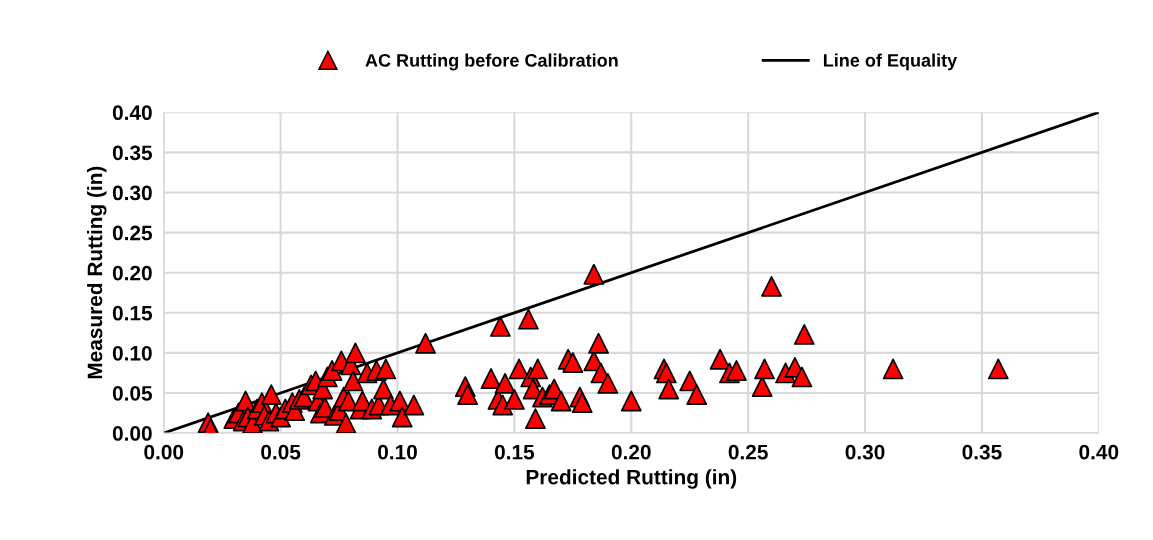 The image size is (1153, 540). Describe the element at coordinates (890, 62) in the screenshot. I see `legend-label: Line of Equality` at that location.